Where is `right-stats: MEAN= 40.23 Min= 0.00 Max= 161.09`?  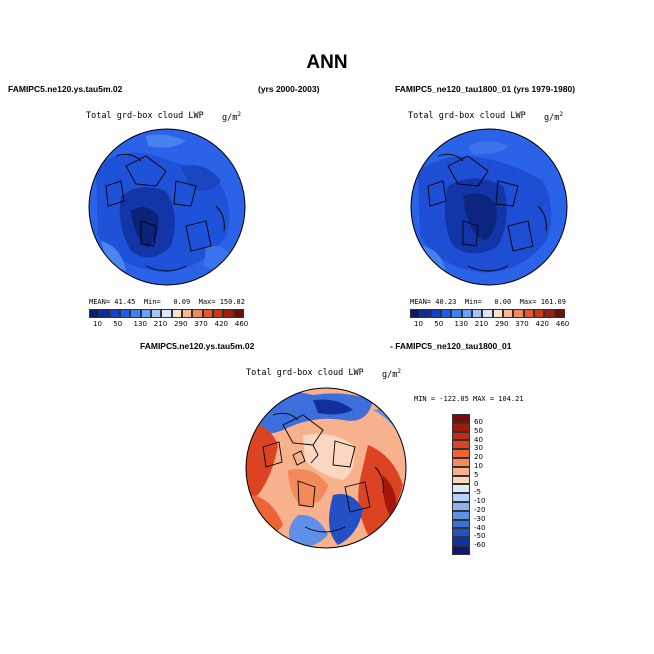 right-stats: MEAN= 40.23 Min= 0.00 Max= 161.09 is located at coordinates (488, 302).